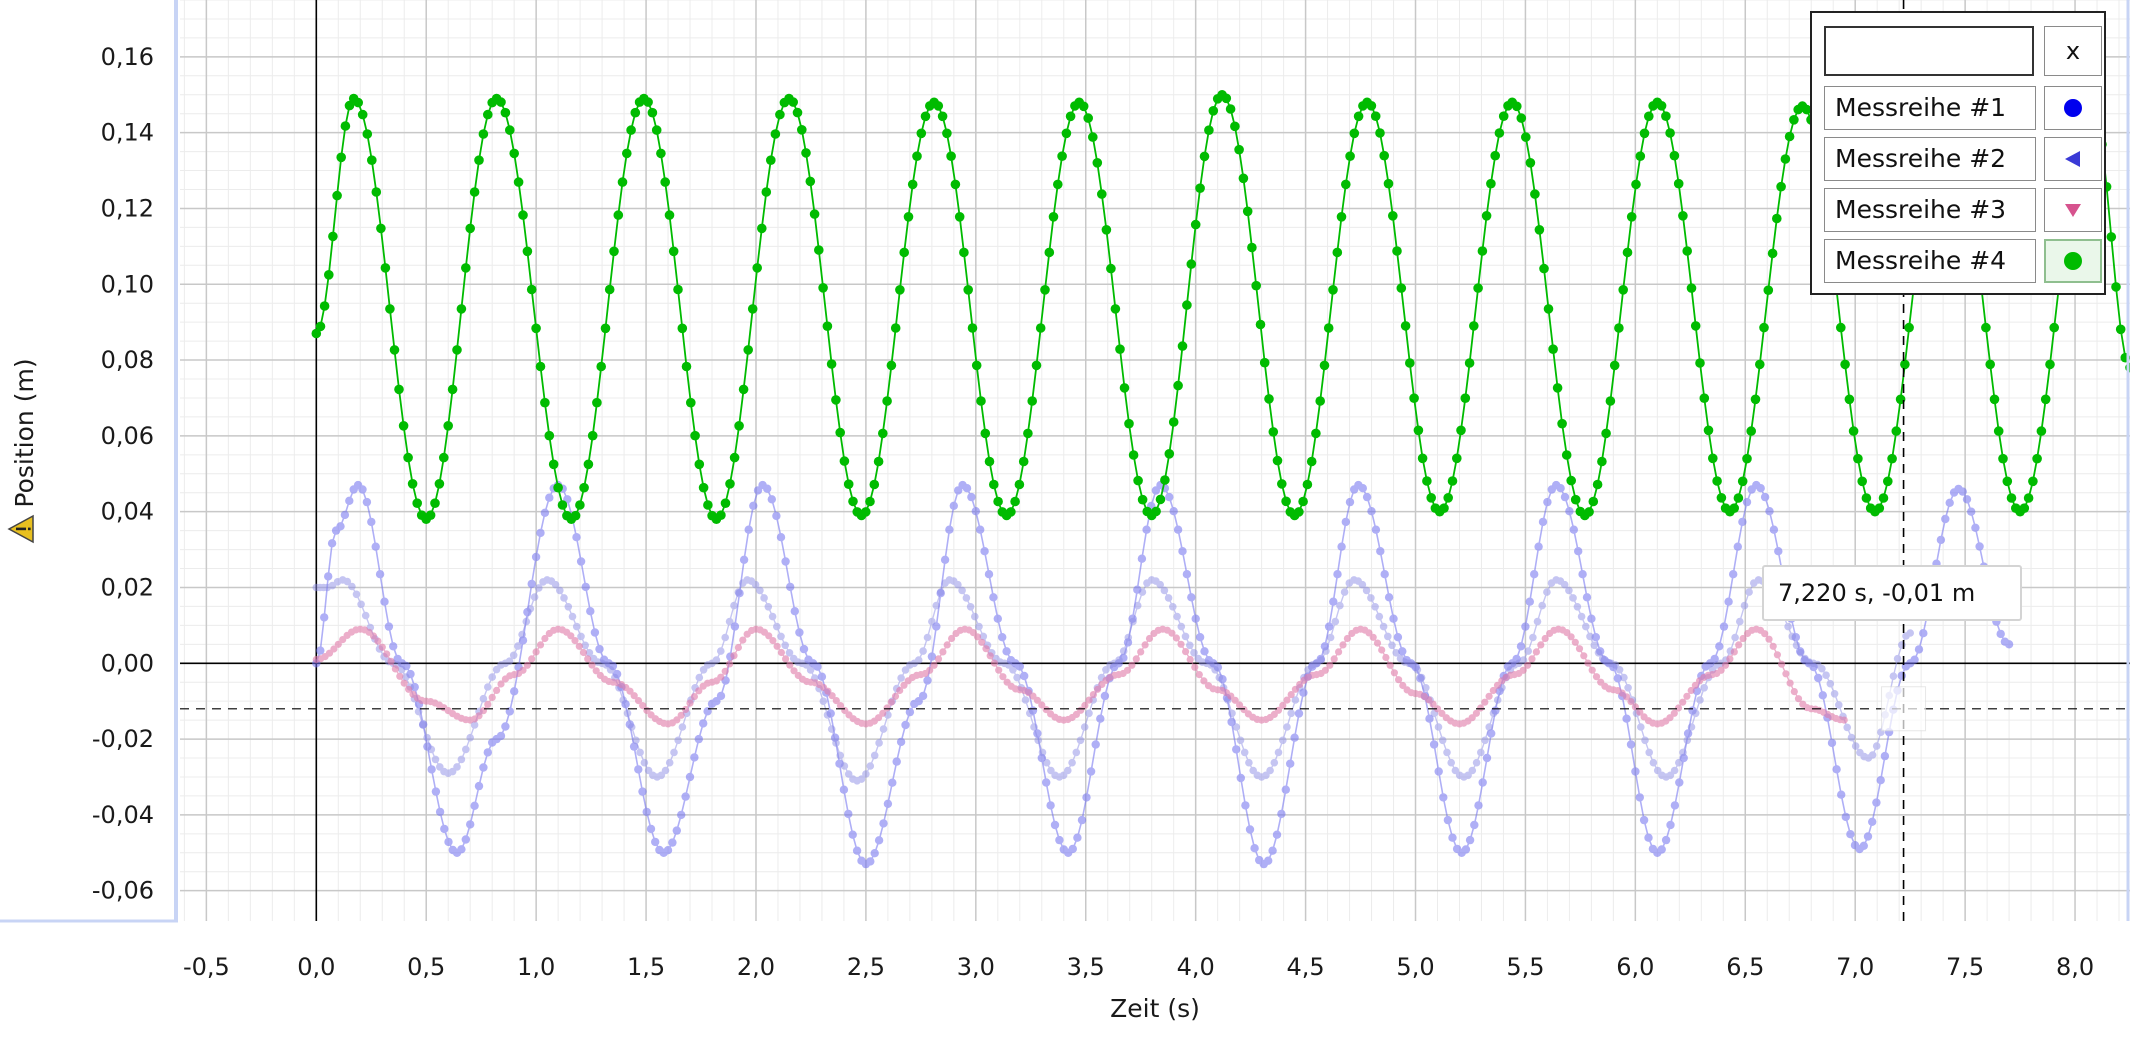 The image size is (2130, 1046). What do you see at coordinates (123, 891) in the screenshot?
I see `y-tick-label: -0,06` at bounding box center [123, 891].